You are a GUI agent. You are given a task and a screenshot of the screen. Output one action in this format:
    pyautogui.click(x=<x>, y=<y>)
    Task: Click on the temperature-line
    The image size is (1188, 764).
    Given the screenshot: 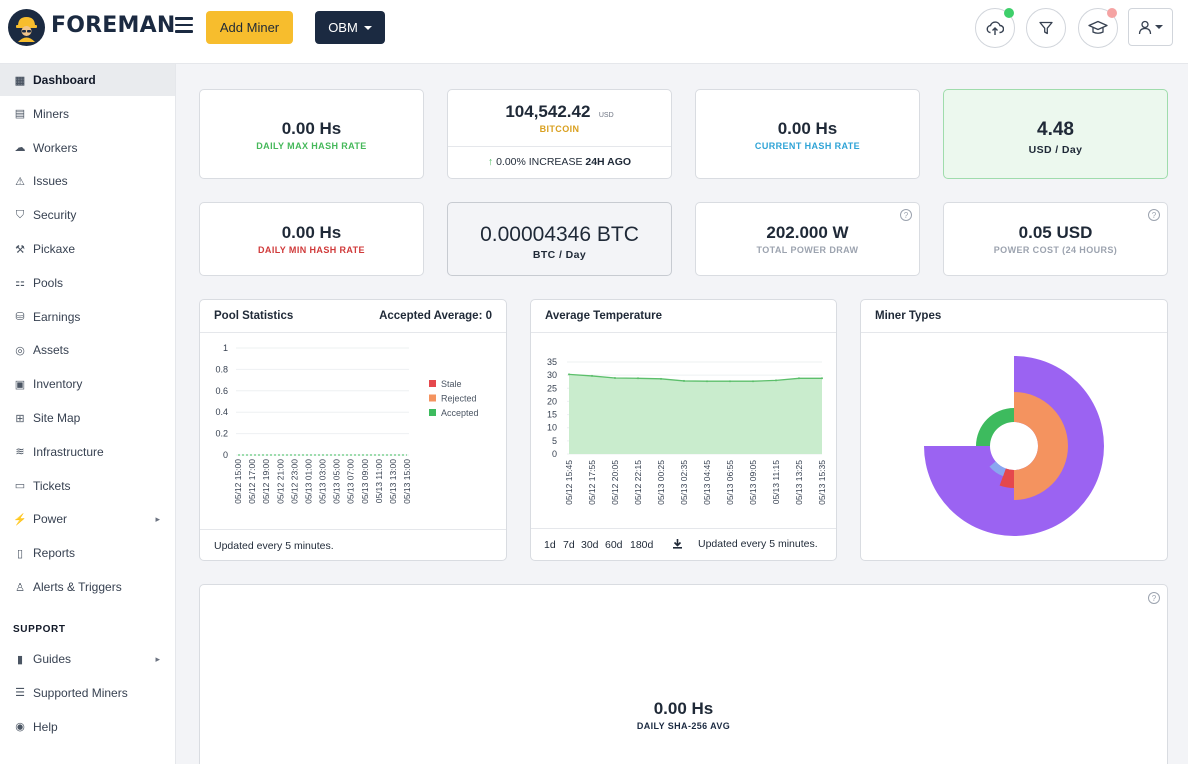 What is the action you would take?
    pyautogui.click(x=695, y=377)
    